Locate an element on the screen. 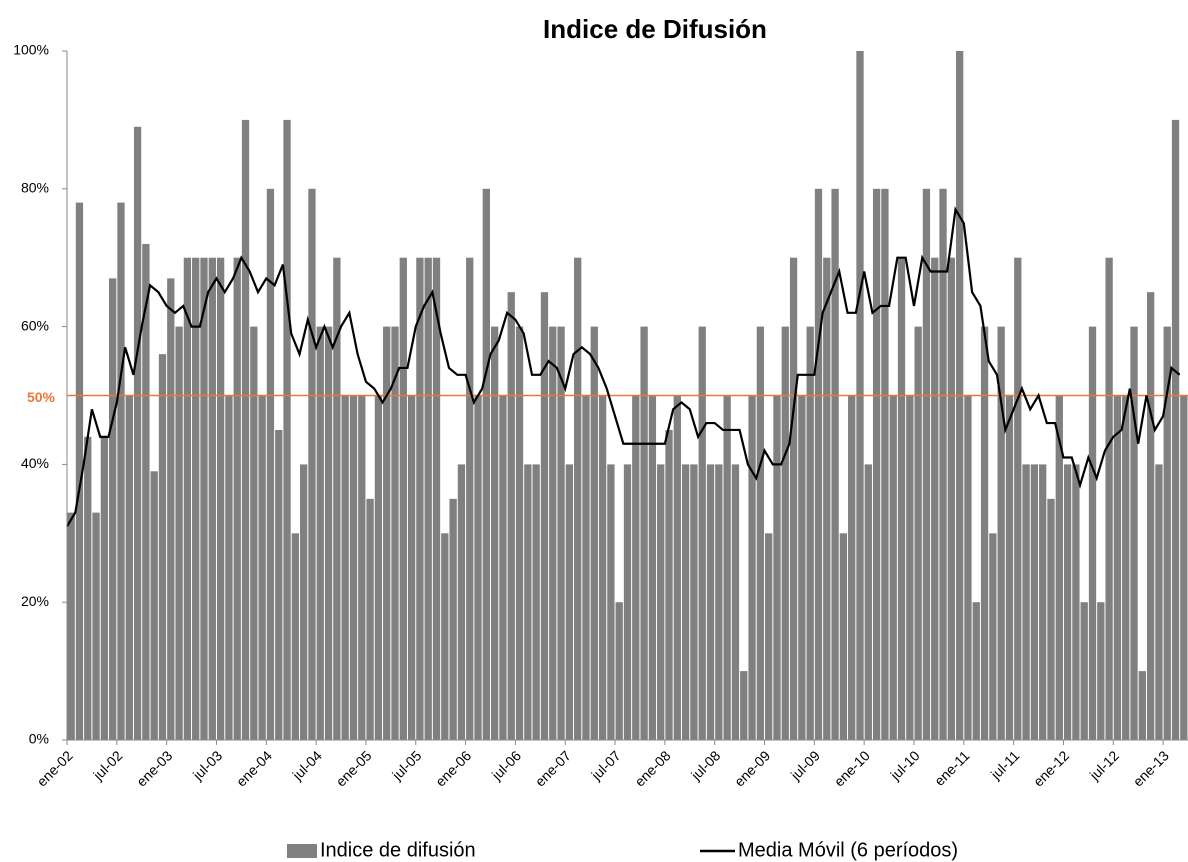 The height and width of the screenshot is (862, 1188). legend-swatch is located at coordinates (302, 851).